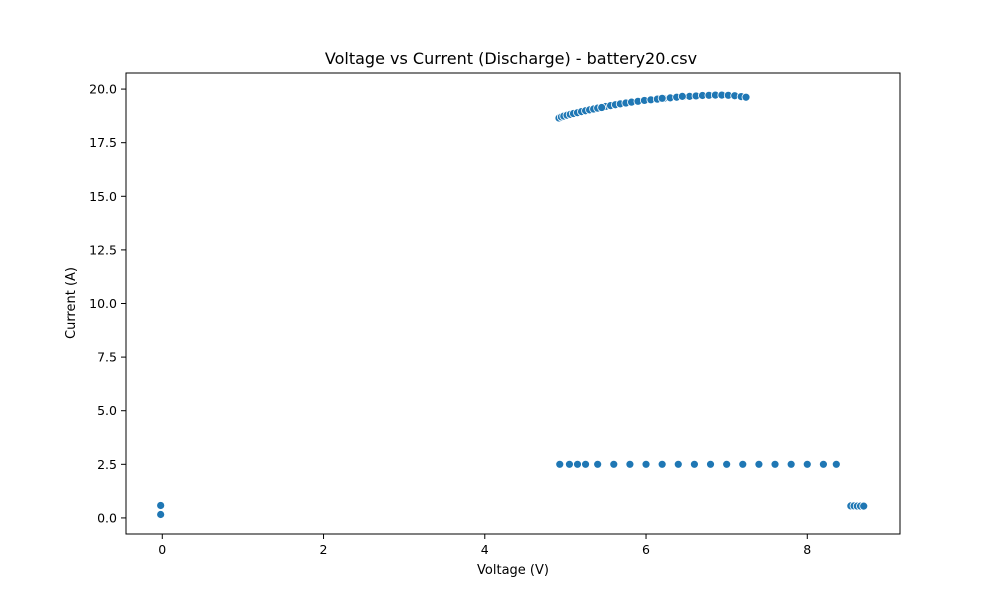 The width and height of the screenshot is (1000, 600). Describe the element at coordinates (103, 89) in the screenshot. I see `y-tick-label: 20.0` at that location.